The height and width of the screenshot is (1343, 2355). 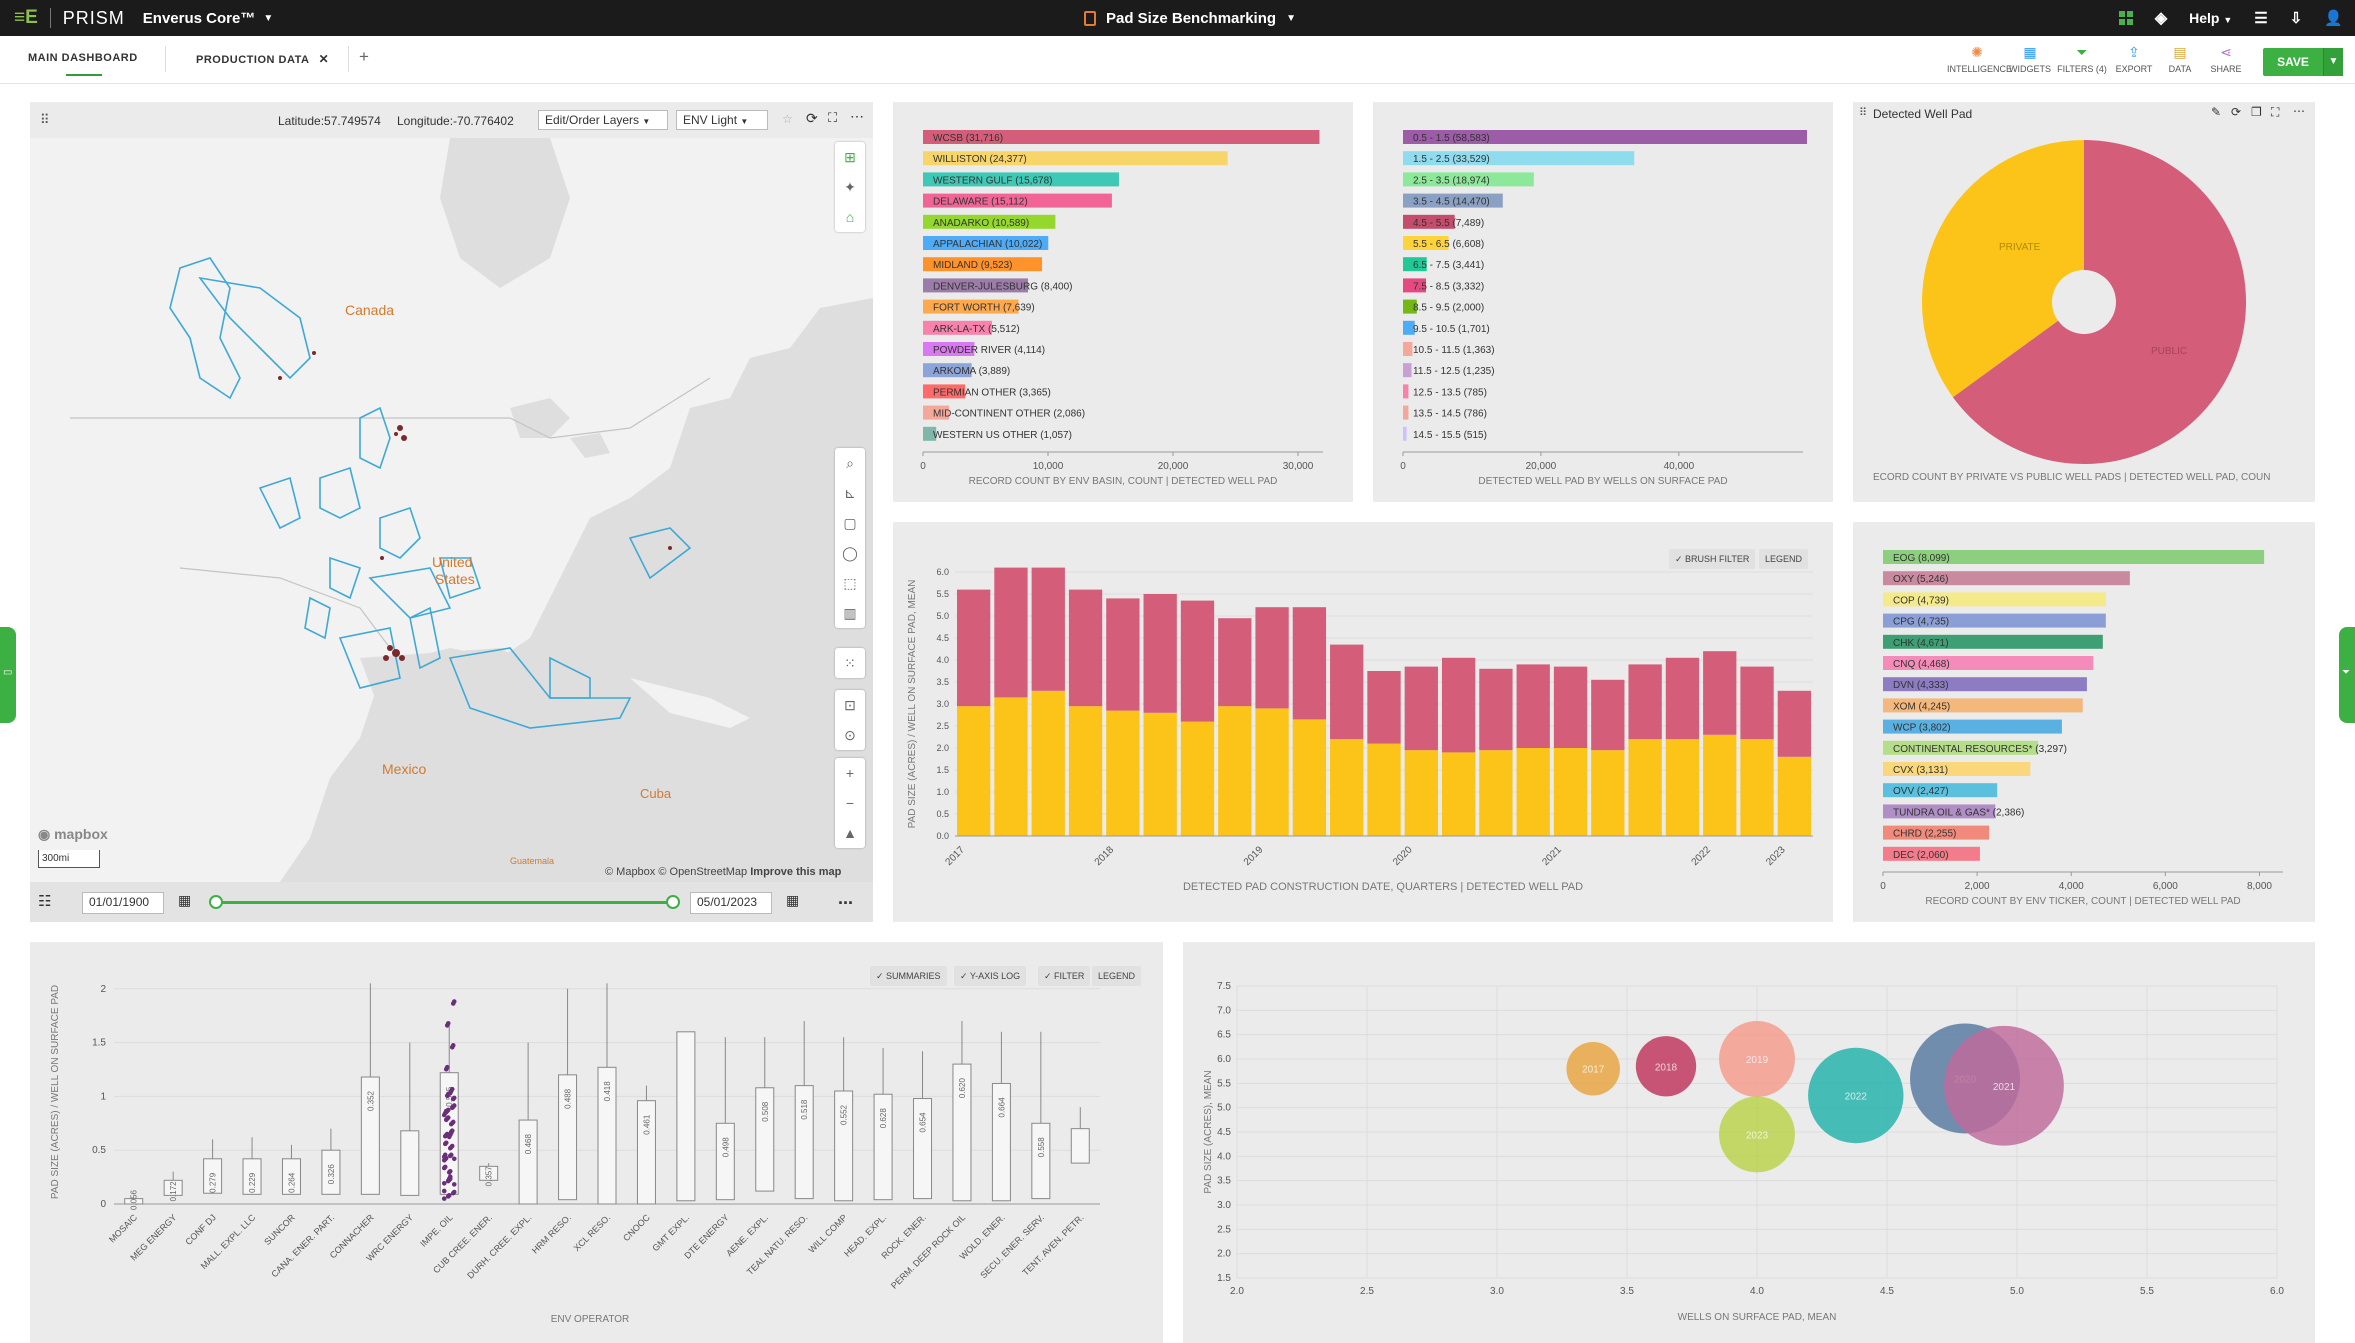 I want to click on x-tick-label: 4.5, so click(x=1887, y=1291).